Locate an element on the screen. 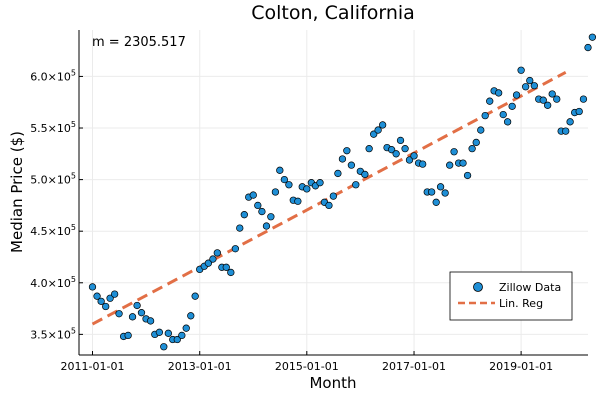 This screenshot has width=600, height=400. x-tick-label: 2017-01-01 is located at coordinates (414, 366).